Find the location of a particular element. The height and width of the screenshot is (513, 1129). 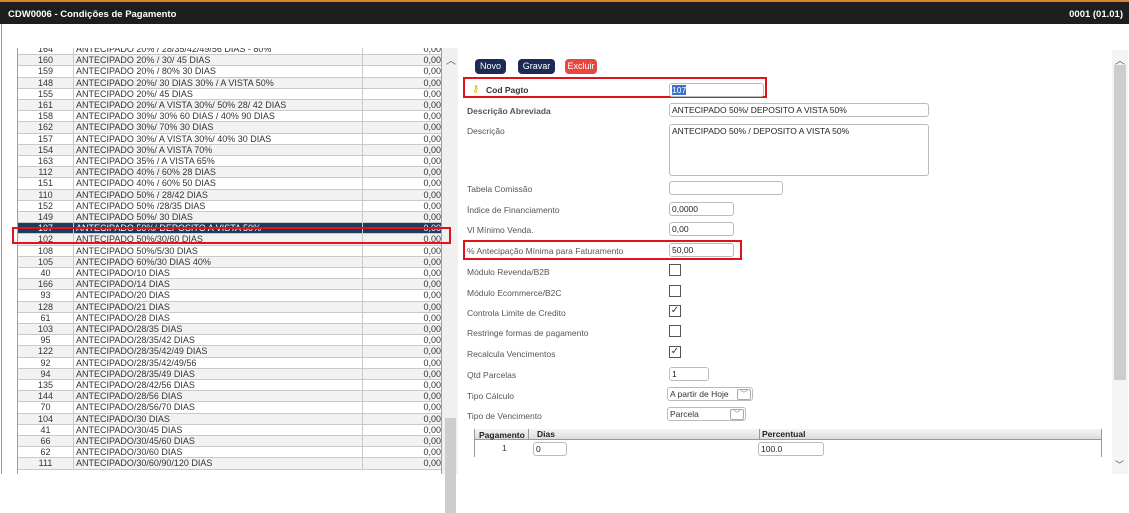

list-row: 105 ANTECIPADO 60%/30 DIAS 40% 0,00 is located at coordinates (229, 262).